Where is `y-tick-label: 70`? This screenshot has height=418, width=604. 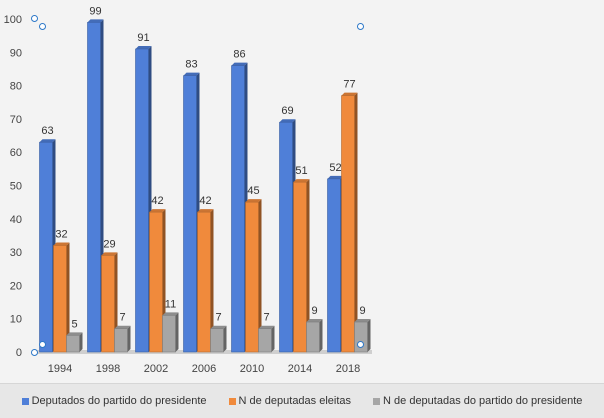 y-tick-label: 70 is located at coordinates (16, 120).